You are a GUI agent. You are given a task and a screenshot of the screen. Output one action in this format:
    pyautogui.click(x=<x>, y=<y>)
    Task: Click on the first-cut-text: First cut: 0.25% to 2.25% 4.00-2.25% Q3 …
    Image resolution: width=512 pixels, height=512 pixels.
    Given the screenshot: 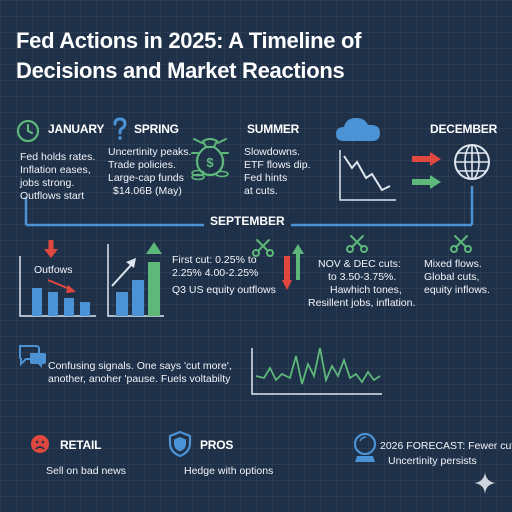 What is the action you would take?
    pyautogui.click(x=224, y=275)
    